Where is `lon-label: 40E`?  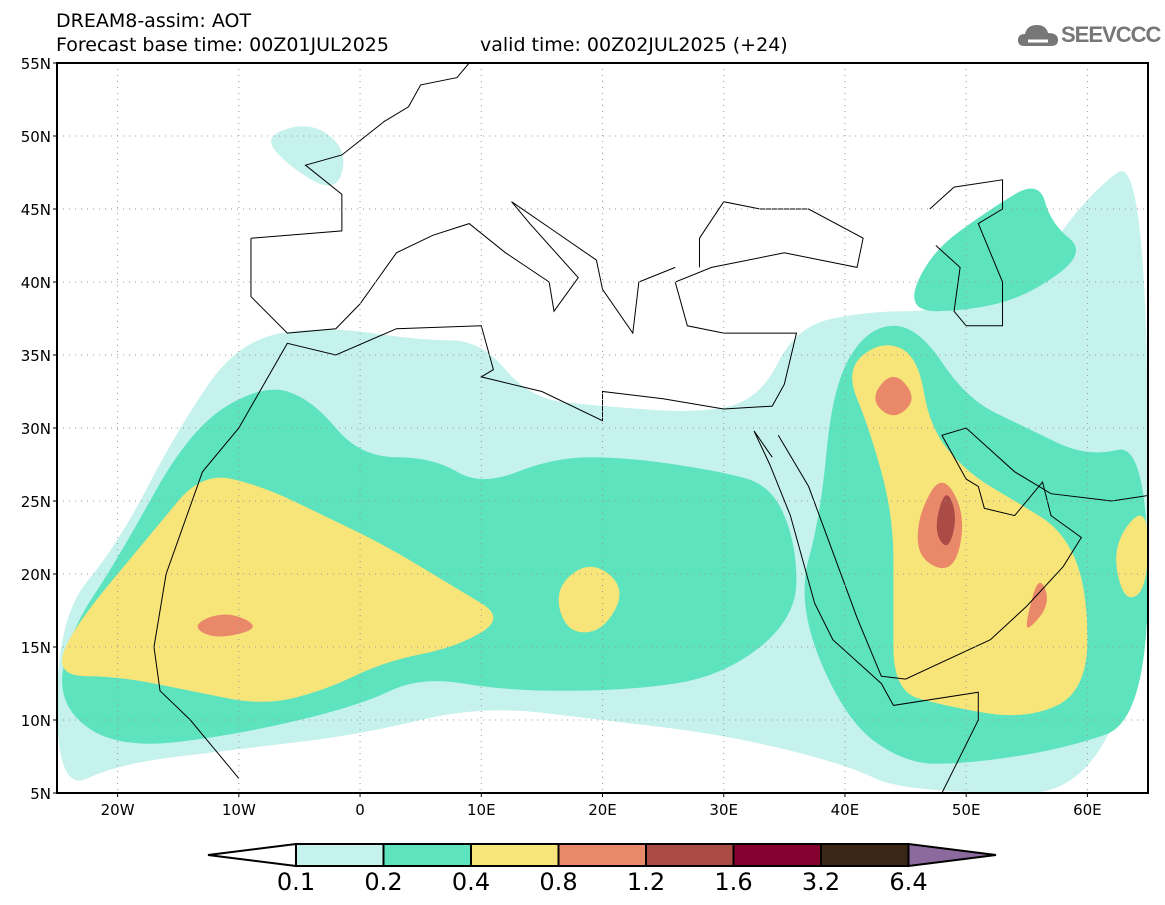
lon-label: 40E is located at coordinates (845, 810).